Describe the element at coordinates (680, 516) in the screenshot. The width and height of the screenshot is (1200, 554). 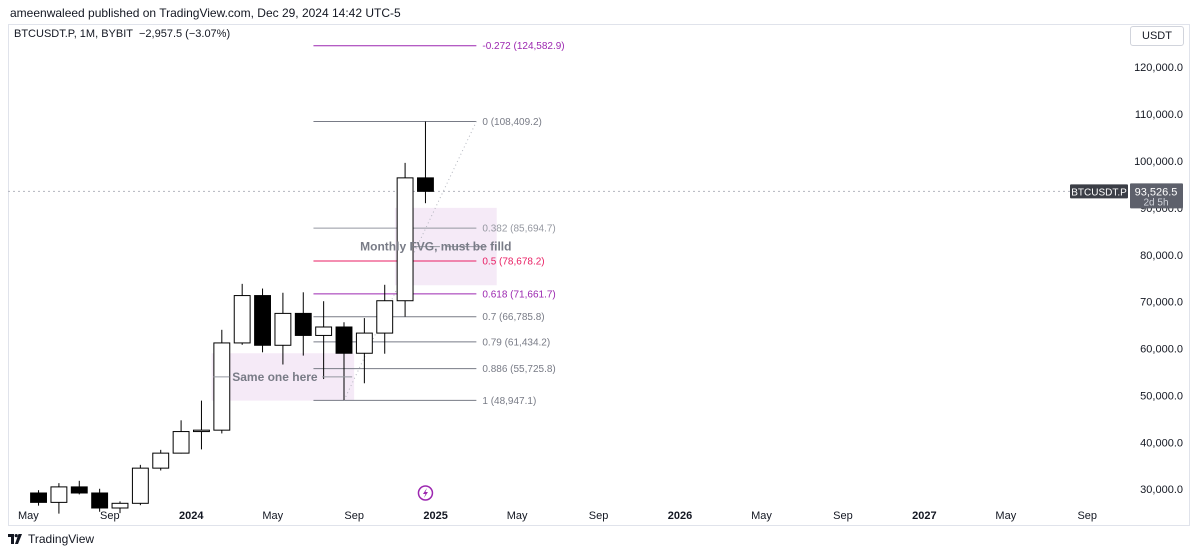
I see `x-tick-label: 2026` at that location.